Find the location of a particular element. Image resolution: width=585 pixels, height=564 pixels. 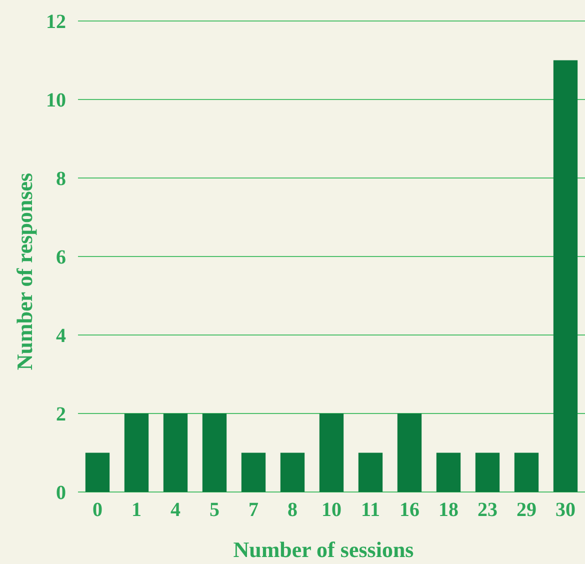

y-tick-label: 10 is located at coordinates (56, 101).